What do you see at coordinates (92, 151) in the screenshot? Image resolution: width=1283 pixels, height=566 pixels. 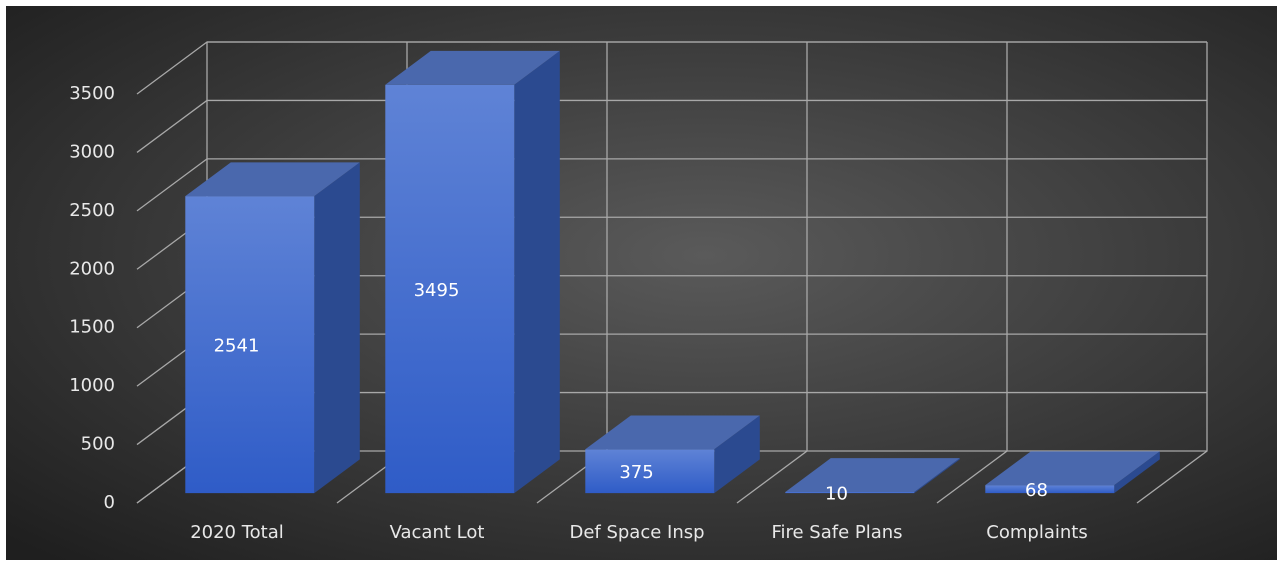 I see `y-tick-label: 3000` at bounding box center [92, 151].